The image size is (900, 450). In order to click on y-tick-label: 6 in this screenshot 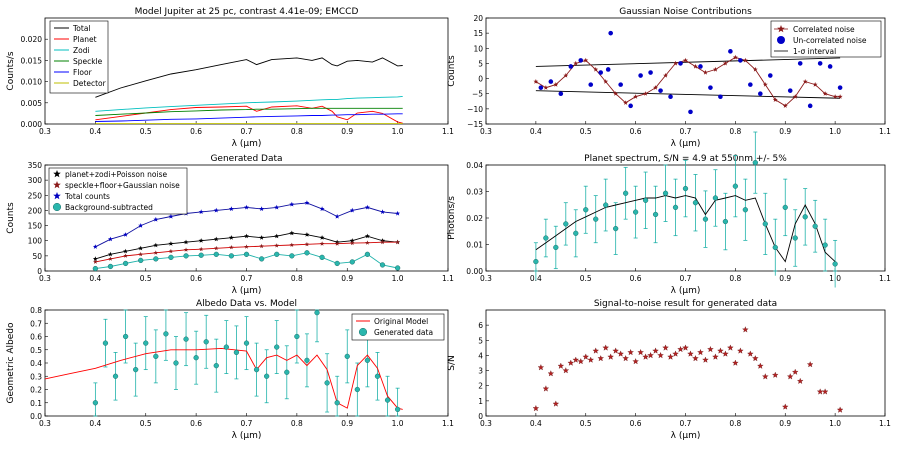, I will do `click(480, 325)`.